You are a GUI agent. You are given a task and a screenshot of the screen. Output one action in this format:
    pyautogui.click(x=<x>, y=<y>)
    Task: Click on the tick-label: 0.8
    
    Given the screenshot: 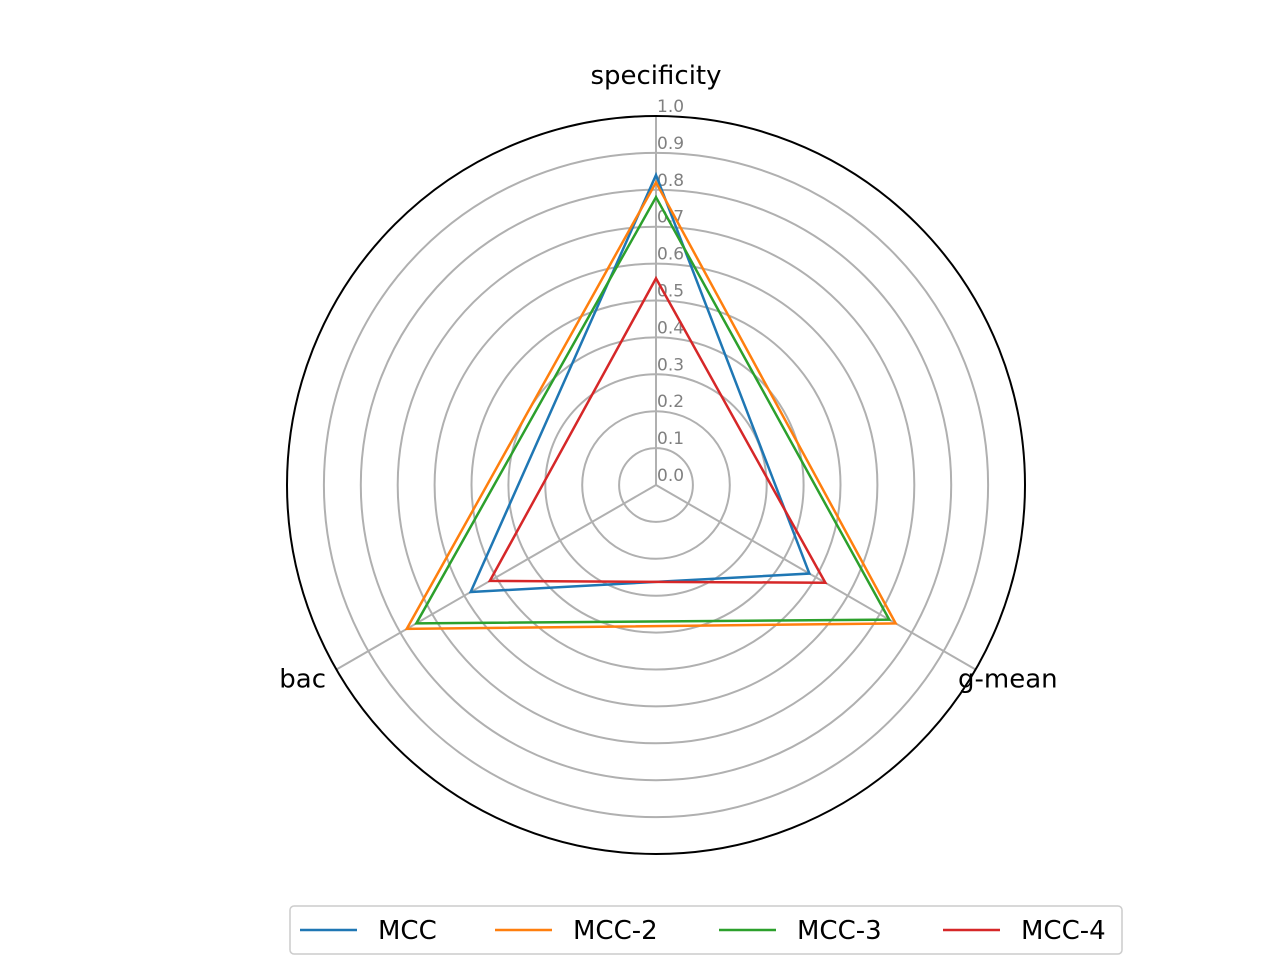 What is the action you would take?
    pyautogui.click(x=670, y=181)
    